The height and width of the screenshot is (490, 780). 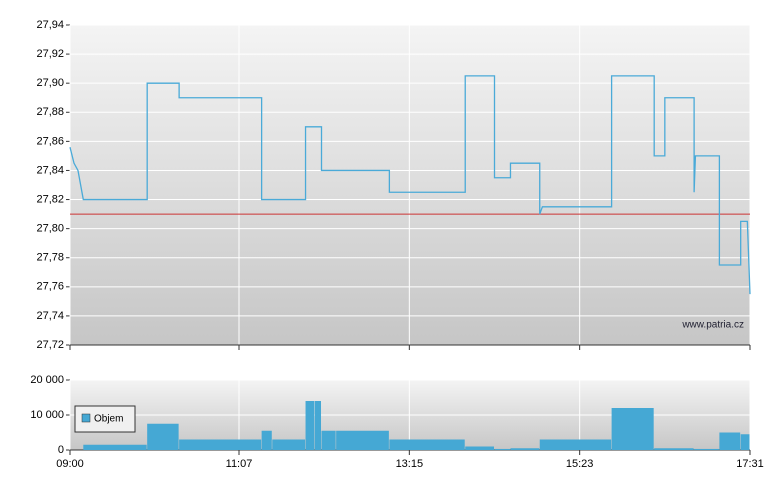 I want to click on y-tick-label: 27,78, so click(x=50, y=258).